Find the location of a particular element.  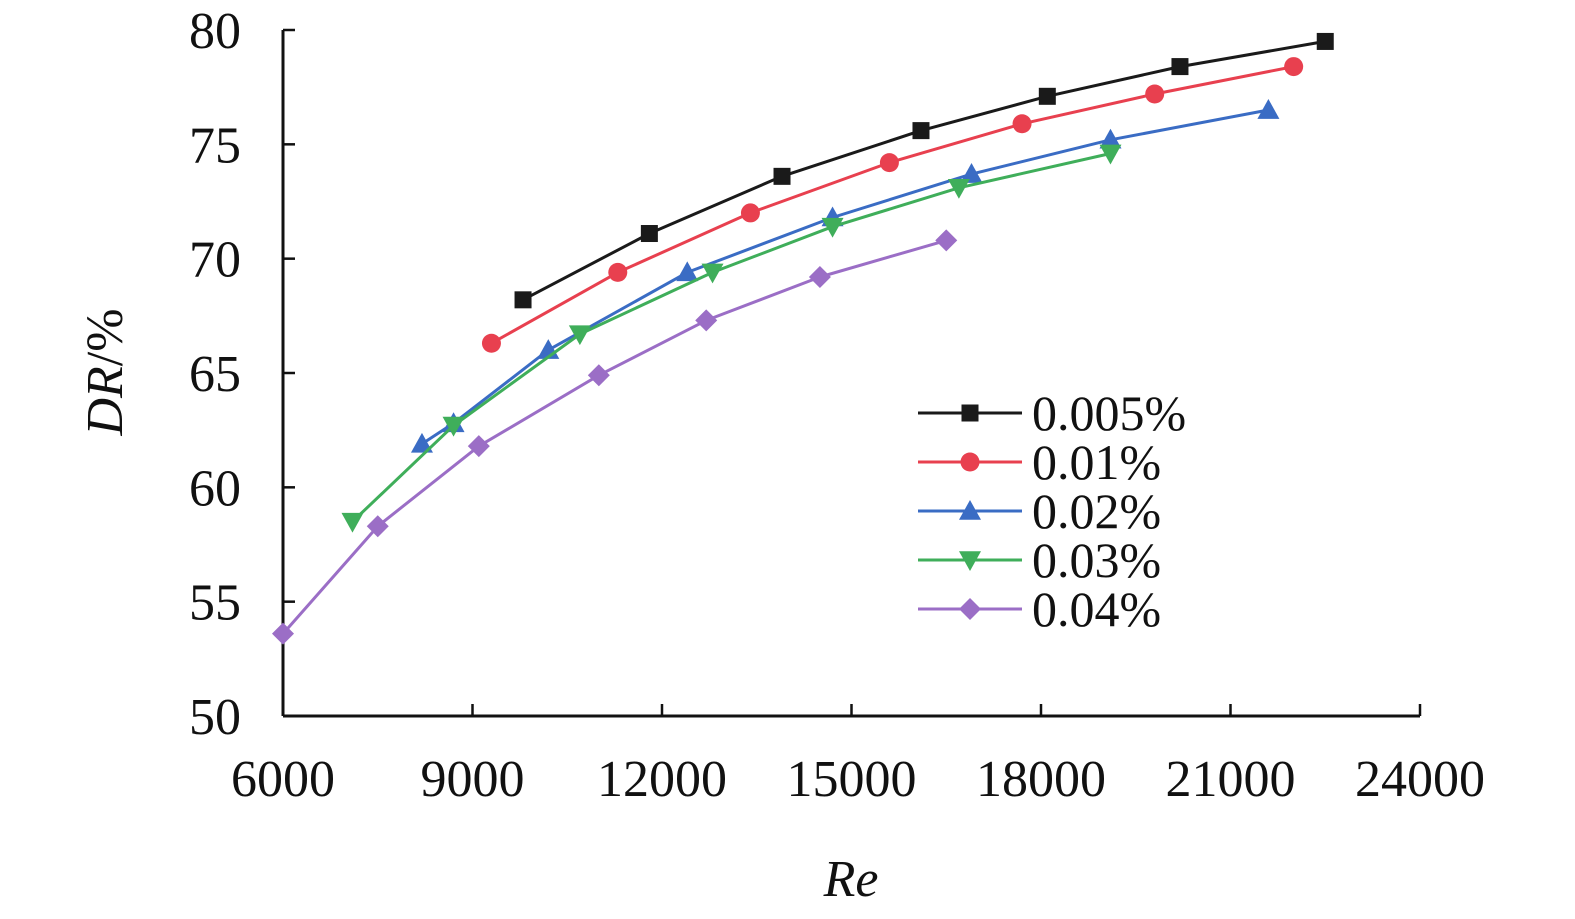

legend: 0.005%0.01%0.02%0.03%0.04% is located at coordinates (1052, 511).